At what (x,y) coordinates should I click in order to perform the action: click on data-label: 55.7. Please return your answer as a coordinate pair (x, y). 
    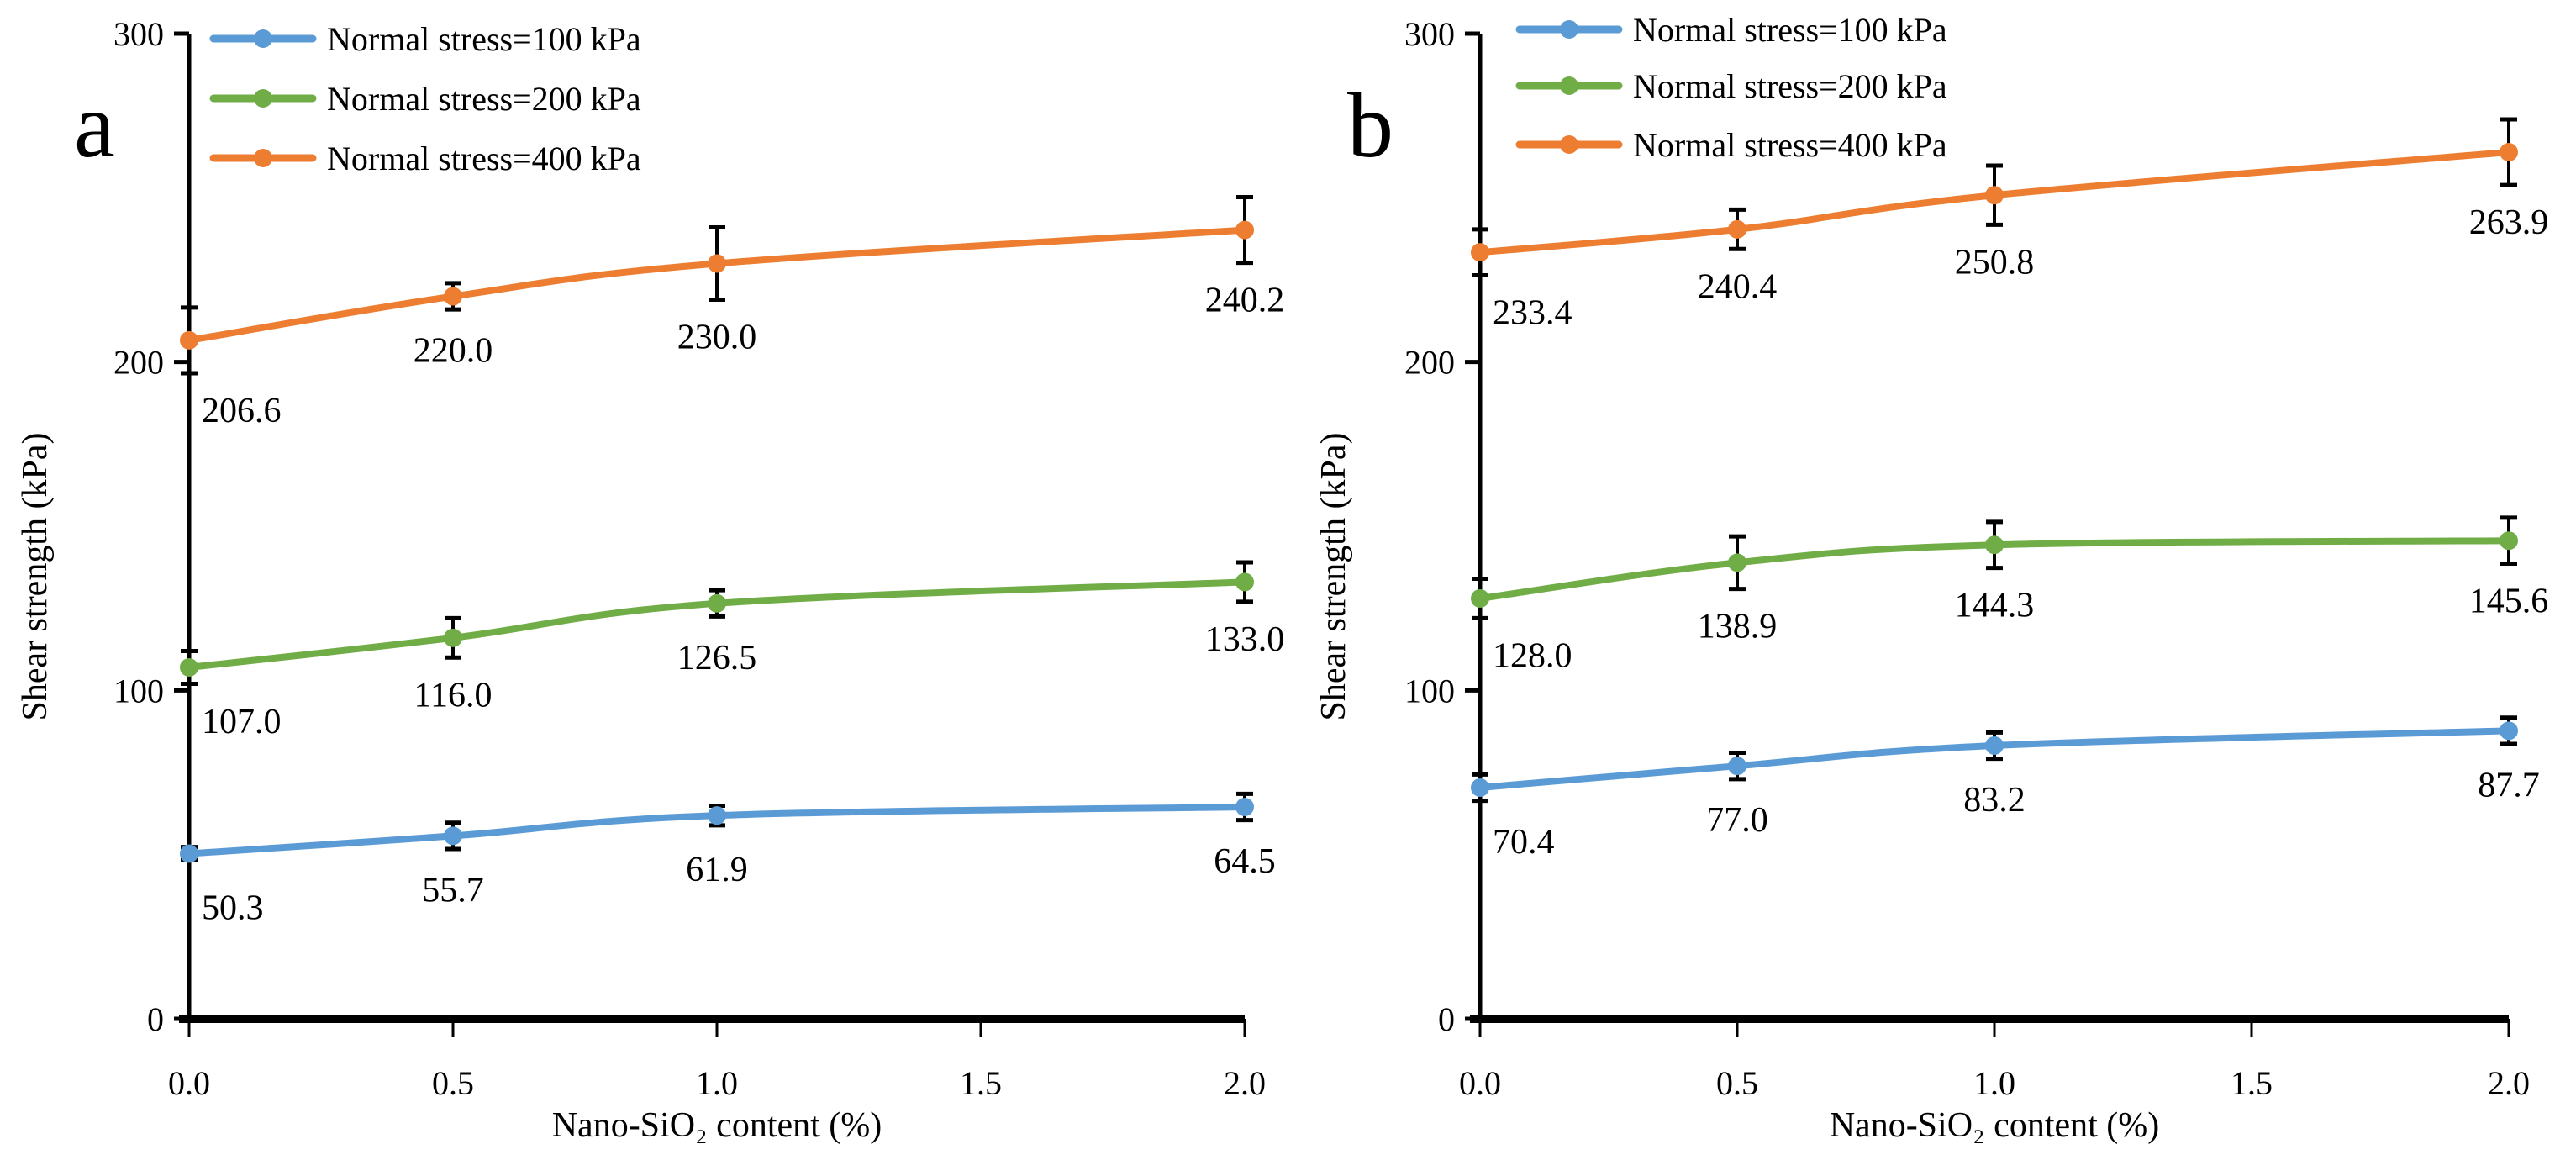
    Looking at the image, I should click on (453, 890).